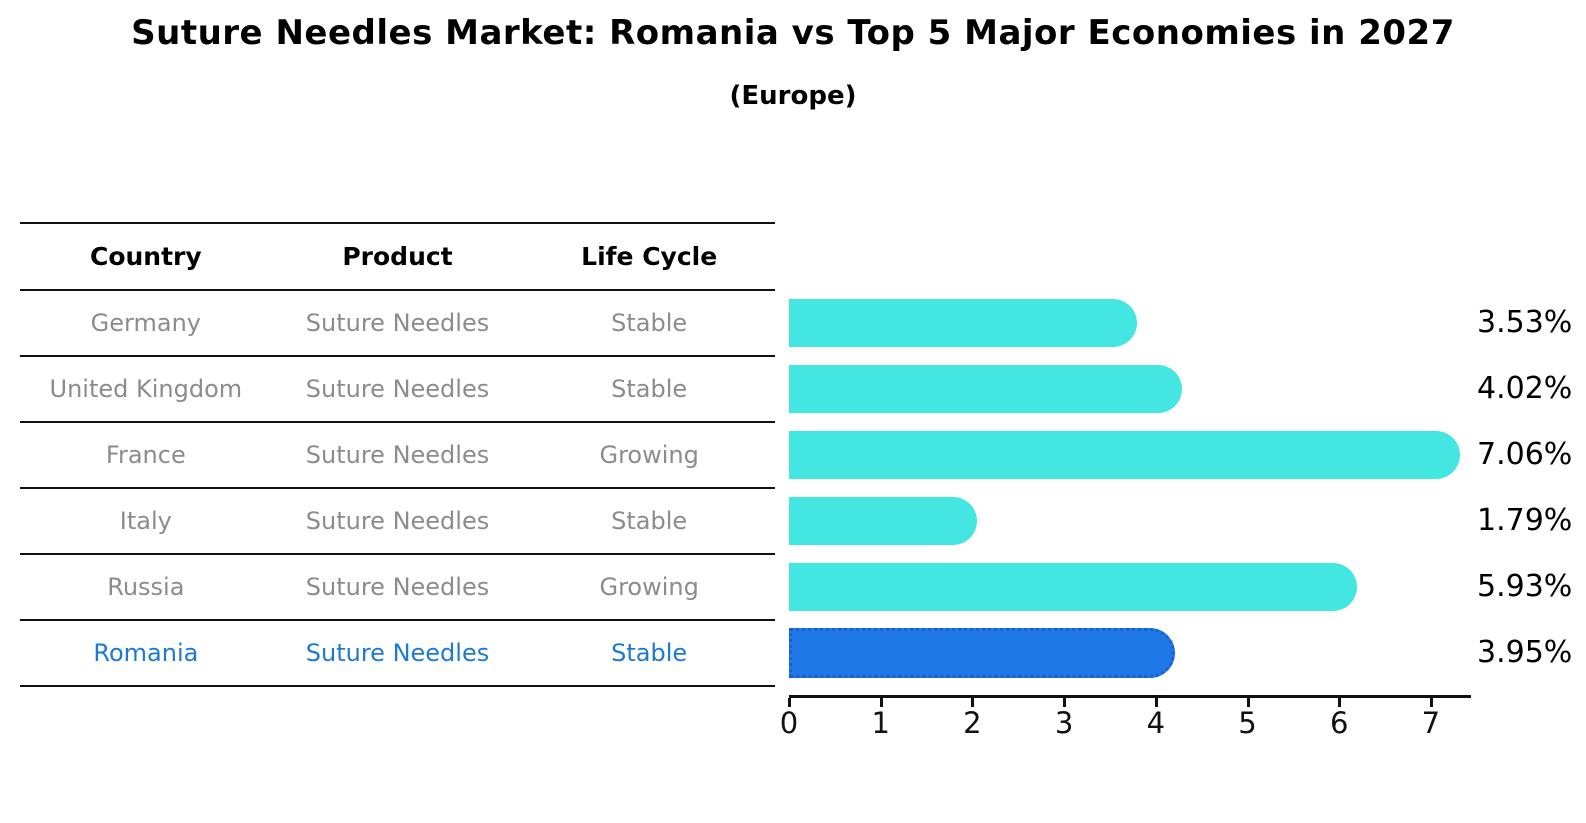 The height and width of the screenshot is (823, 1586). What do you see at coordinates (1525, 586) in the screenshot?
I see `bar-value-label-russia: 5.93%` at bounding box center [1525, 586].